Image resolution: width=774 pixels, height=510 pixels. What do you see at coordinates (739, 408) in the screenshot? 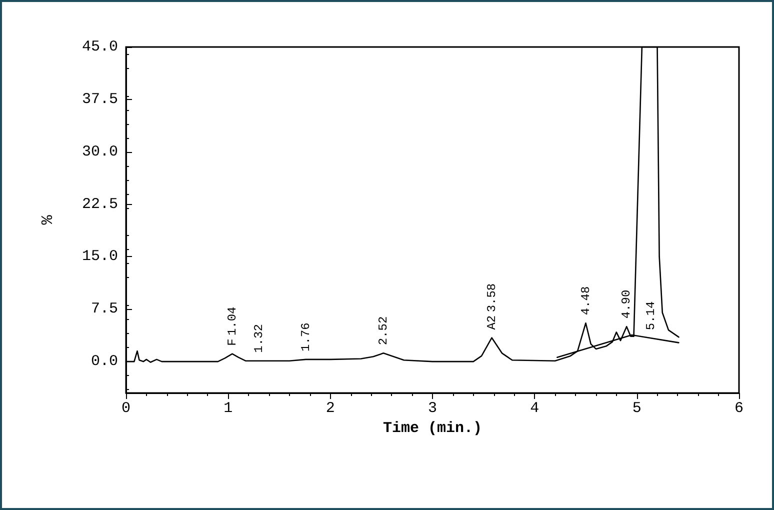
I see `x-tick-label: 6` at bounding box center [739, 408].